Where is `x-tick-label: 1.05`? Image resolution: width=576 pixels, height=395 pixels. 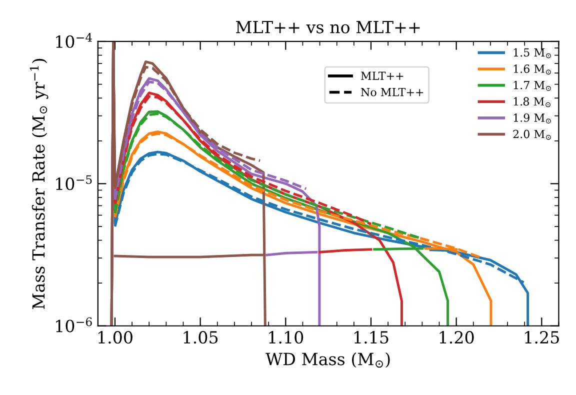 x-tick-label: 1.05 is located at coordinates (201, 337).